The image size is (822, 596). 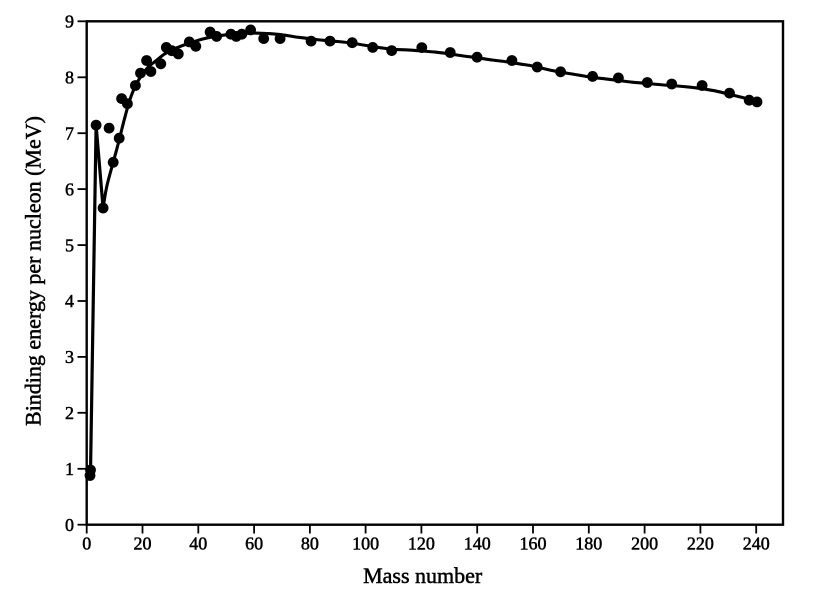 What do you see at coordinates (69, 245) in the screenshot?
I see `svg-text: 5` at bounding box center [69, 245].